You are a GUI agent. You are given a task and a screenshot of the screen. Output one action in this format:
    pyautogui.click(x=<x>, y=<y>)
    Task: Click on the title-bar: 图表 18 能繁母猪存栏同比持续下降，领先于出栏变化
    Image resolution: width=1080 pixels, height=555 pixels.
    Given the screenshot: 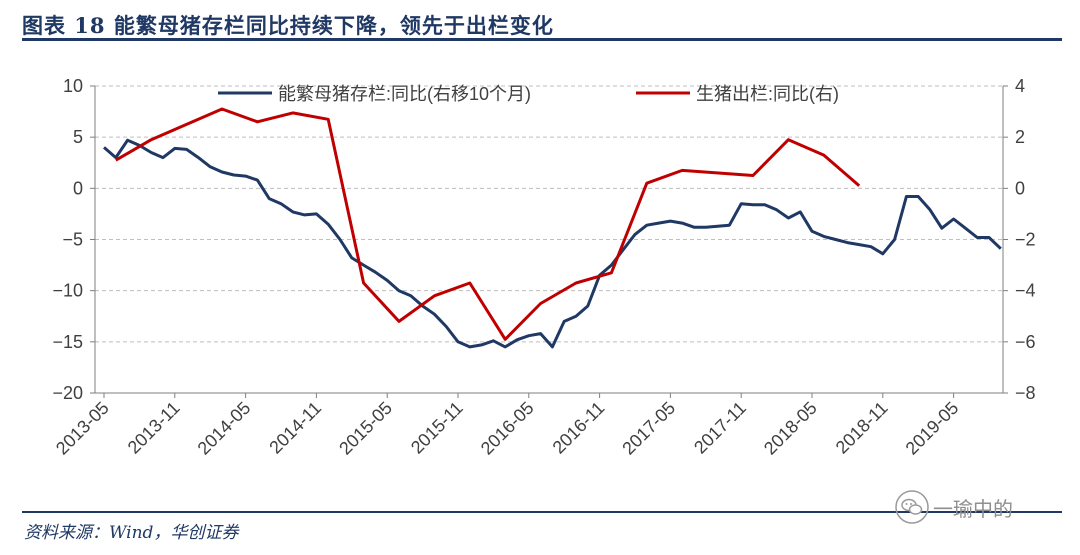 What is the action you would take?
    pyautogui.click(x=542, y=22)
    